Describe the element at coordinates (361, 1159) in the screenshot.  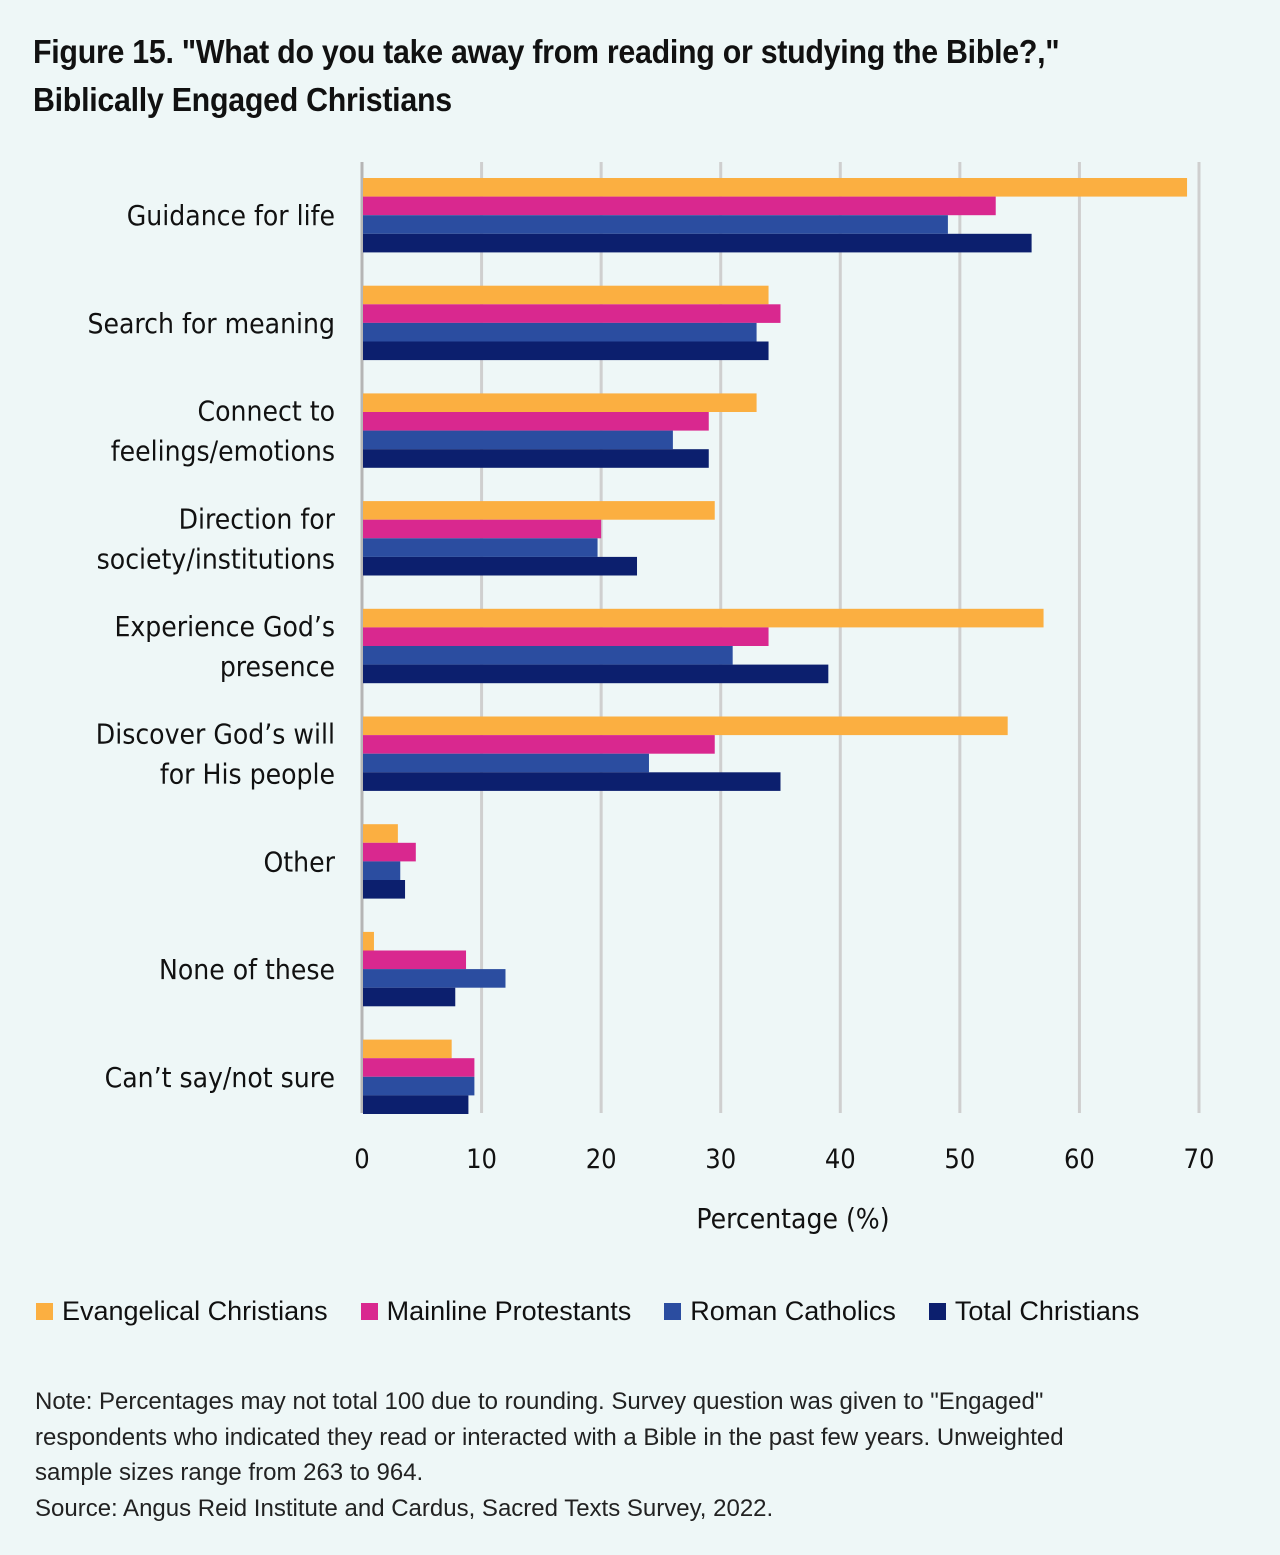
I see `x-tick-label: 0` at that location.